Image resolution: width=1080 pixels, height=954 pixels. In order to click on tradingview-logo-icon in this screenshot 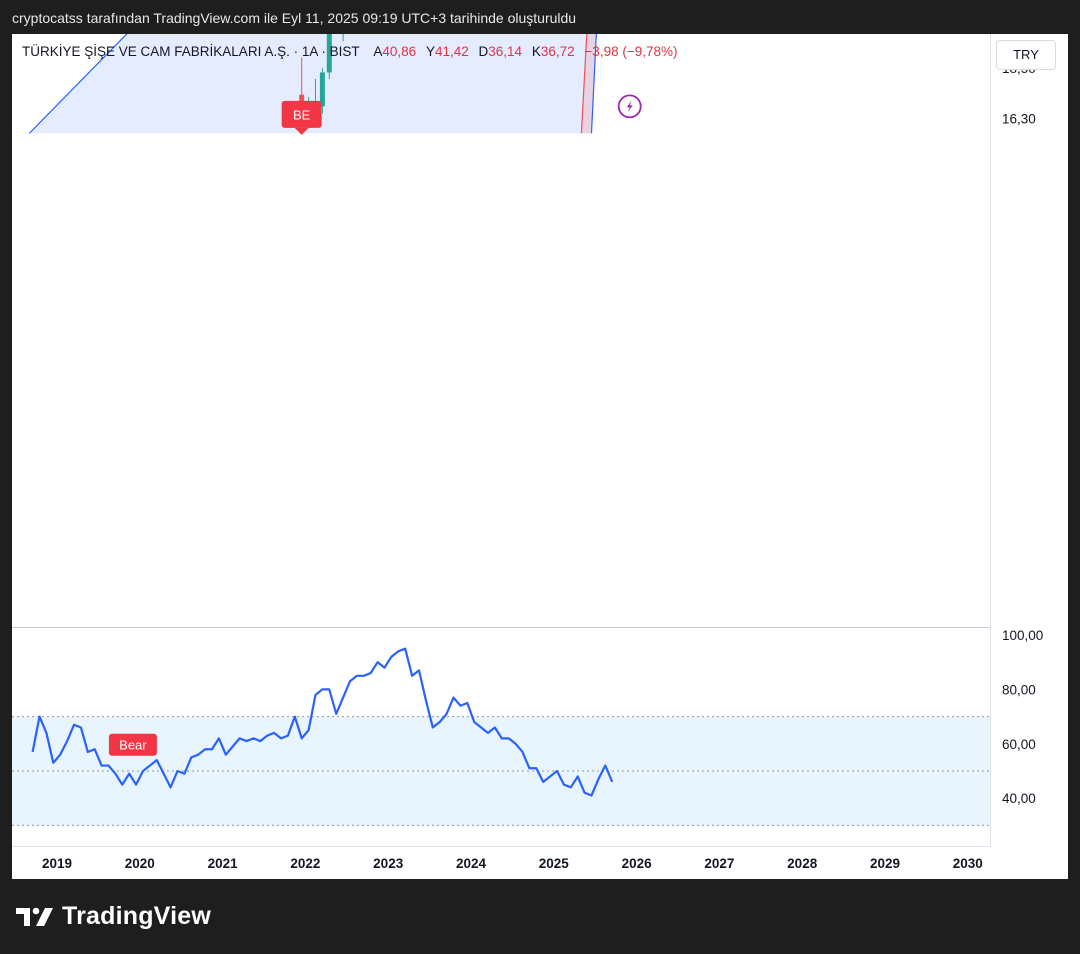, I will do `click(34, 916)`.